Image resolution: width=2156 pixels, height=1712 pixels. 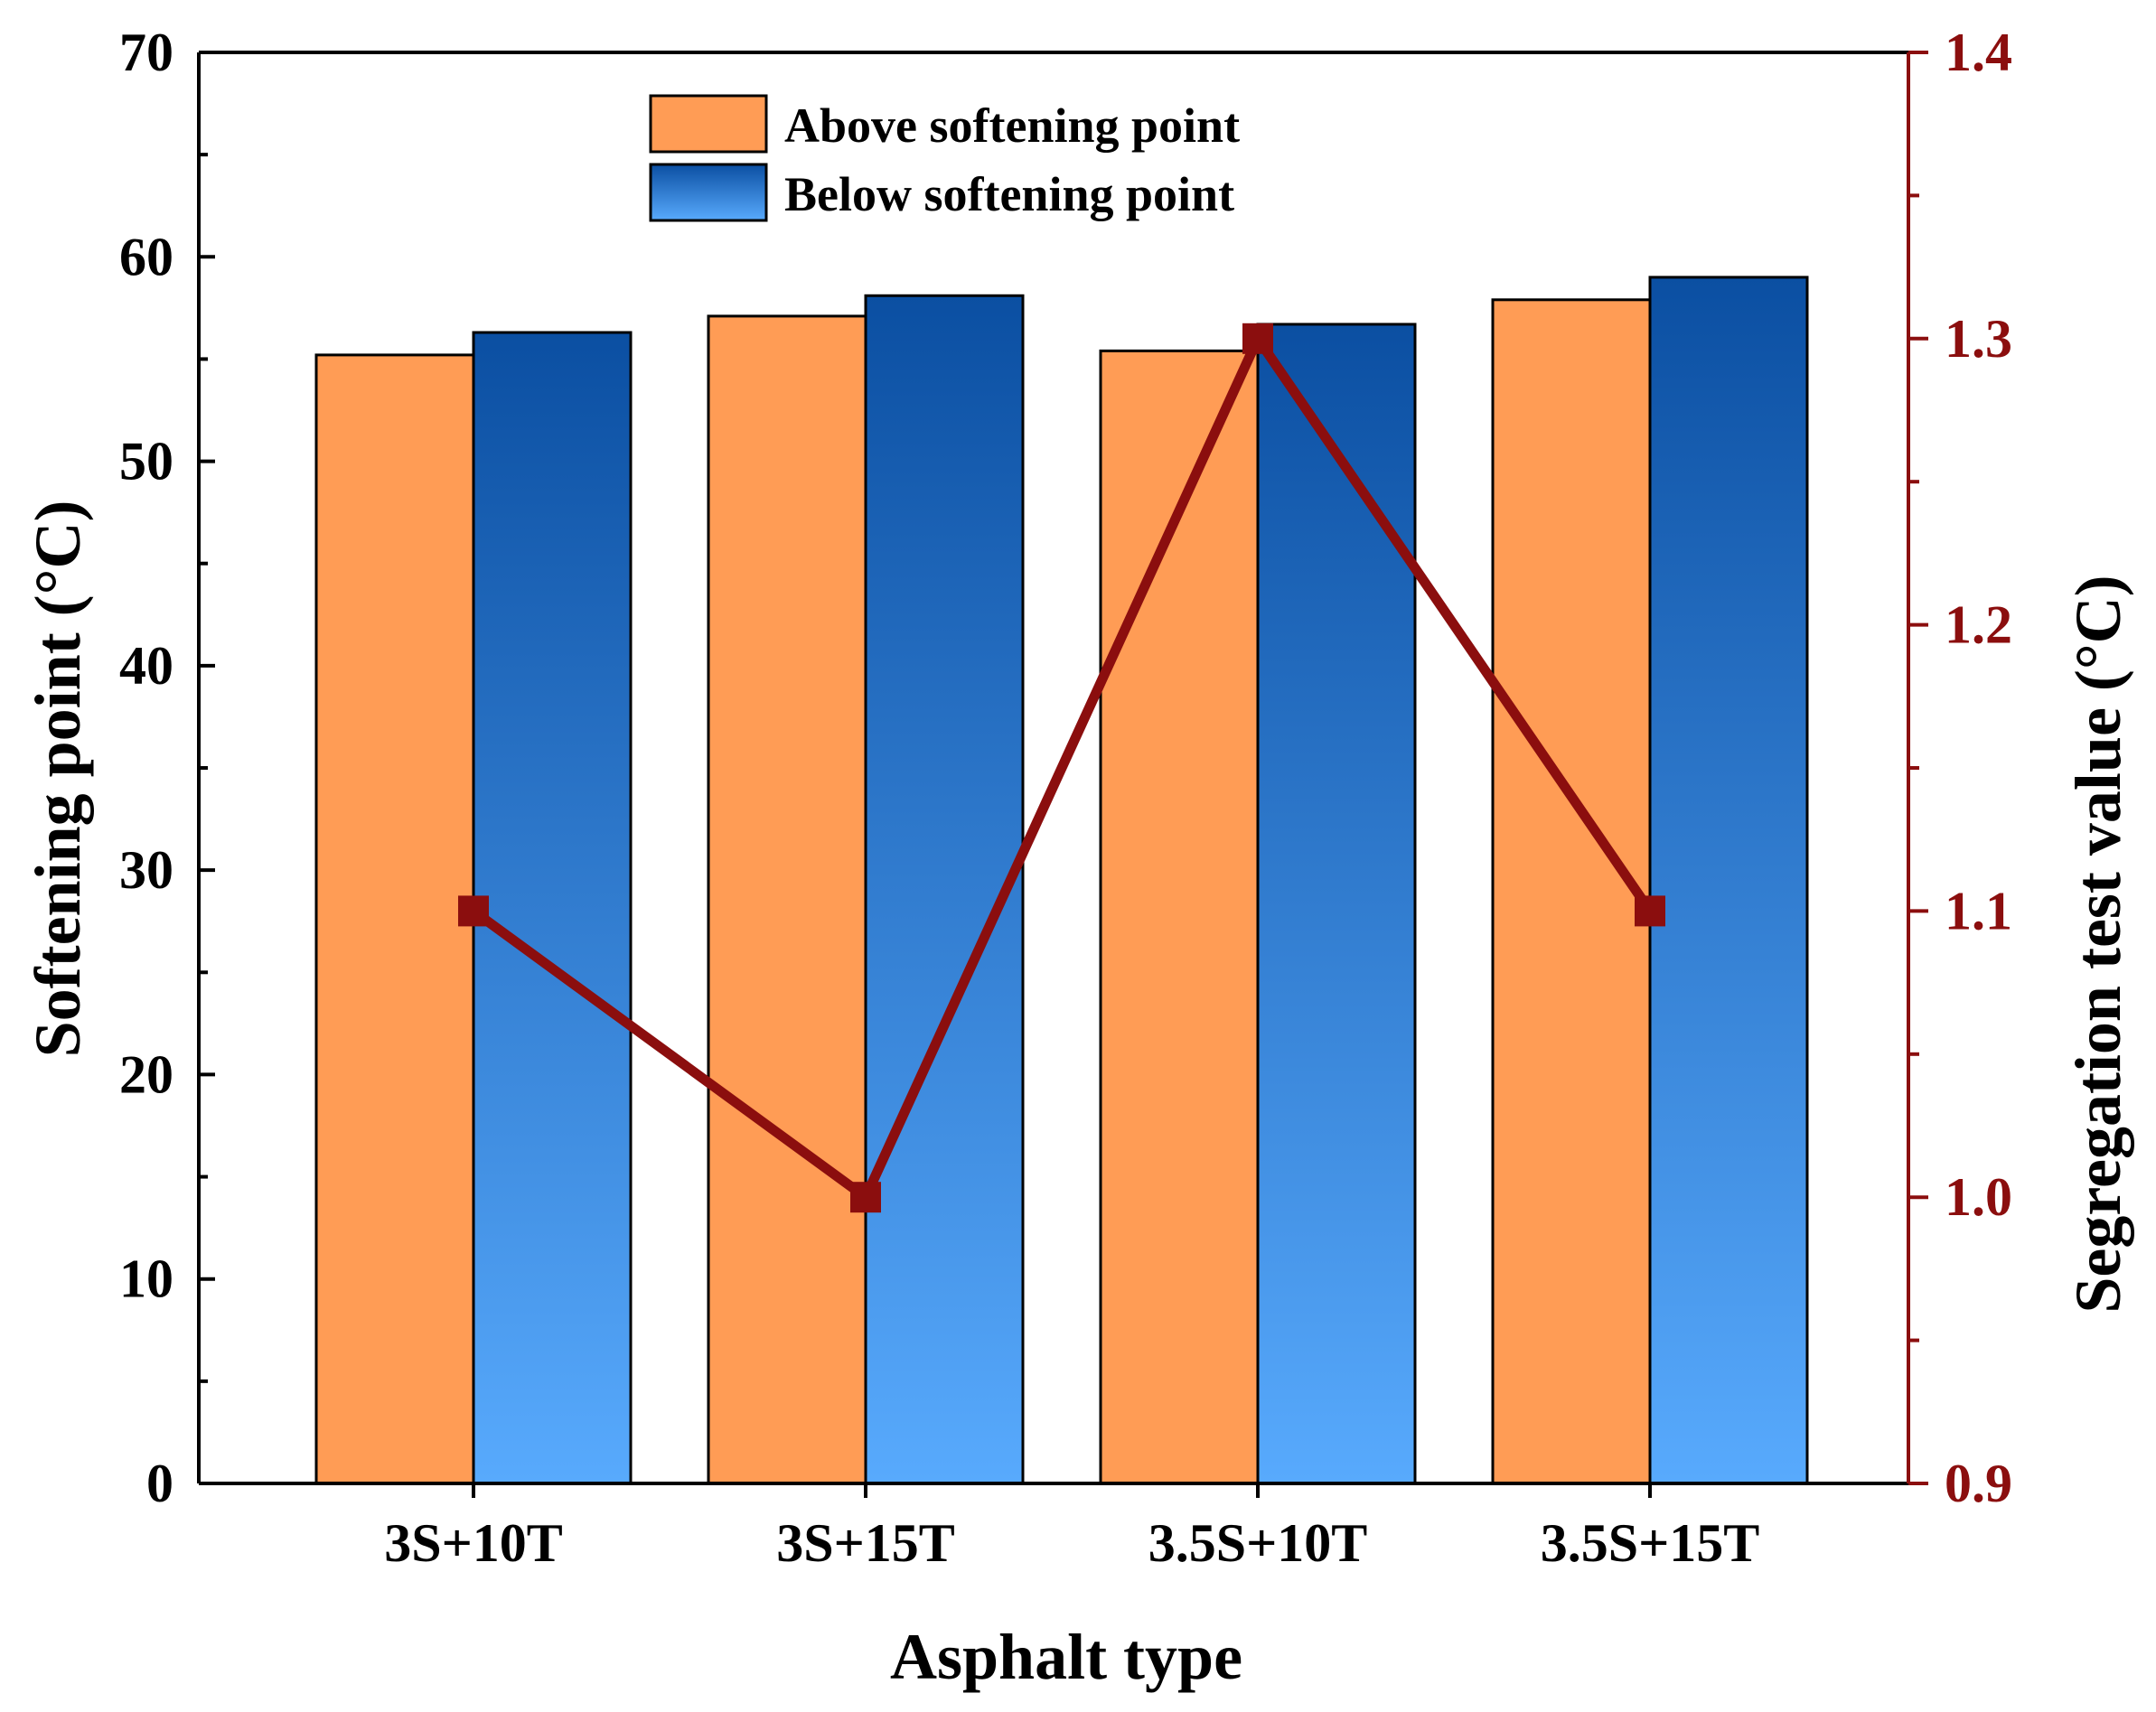 I want to click on y-tick-label: 10, so click(x=146, y=1279).